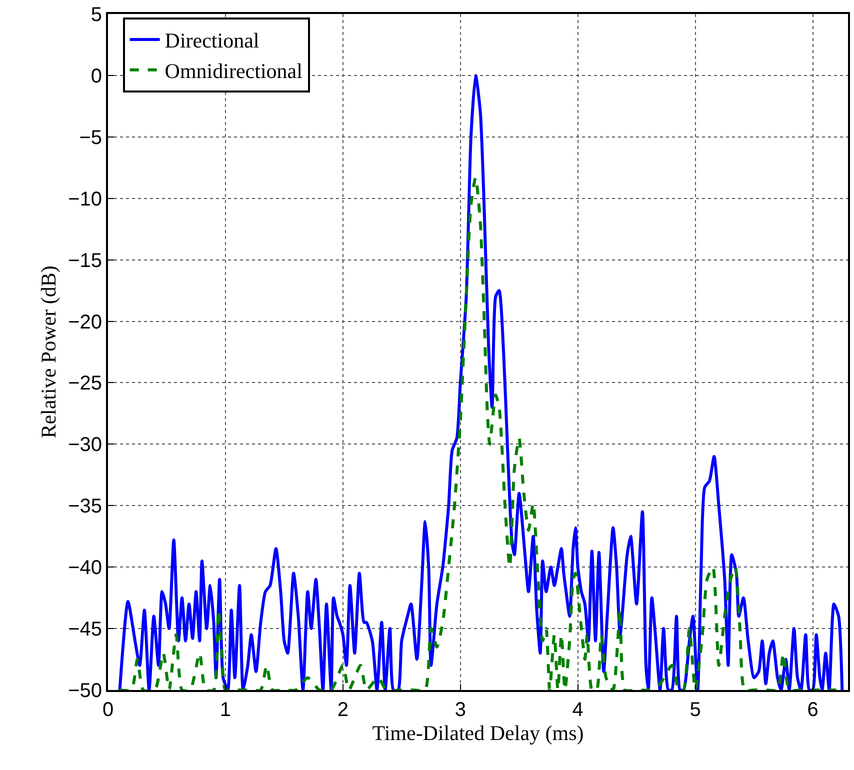 Image resolution: width=854 pixels, height=770 pixels. What do you see at coordinates (233, 71) in the screenshot?
I see `legend-label: Omnidirectional` at bounding box center [233, 71].